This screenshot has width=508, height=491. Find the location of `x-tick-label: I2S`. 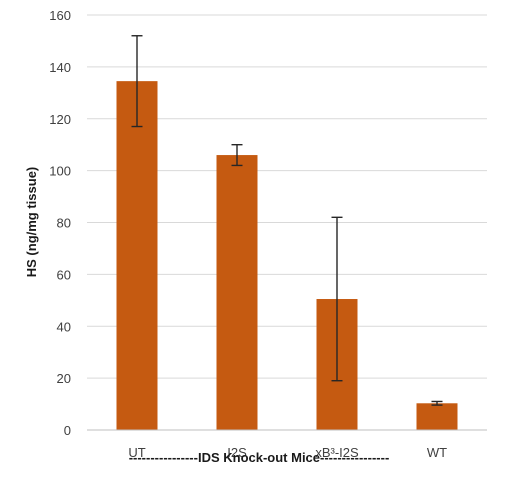

x-tick-label: I2S is located at coordinates (237, 452).